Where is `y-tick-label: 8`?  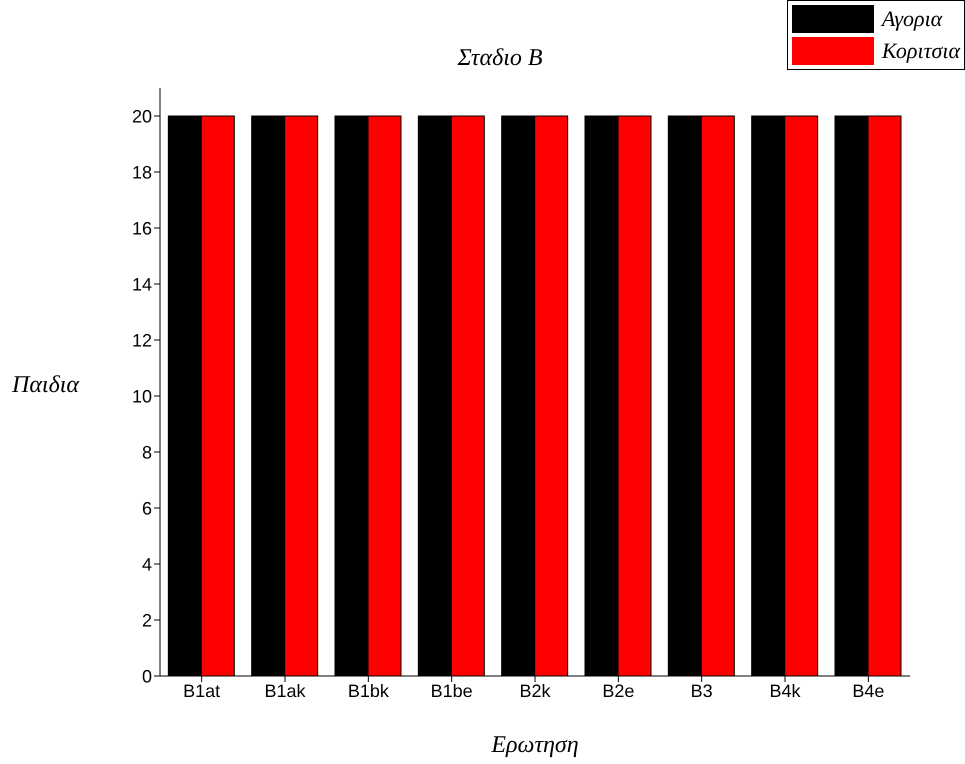
y-tick-label: 8 is located at coordinates (147, 452).